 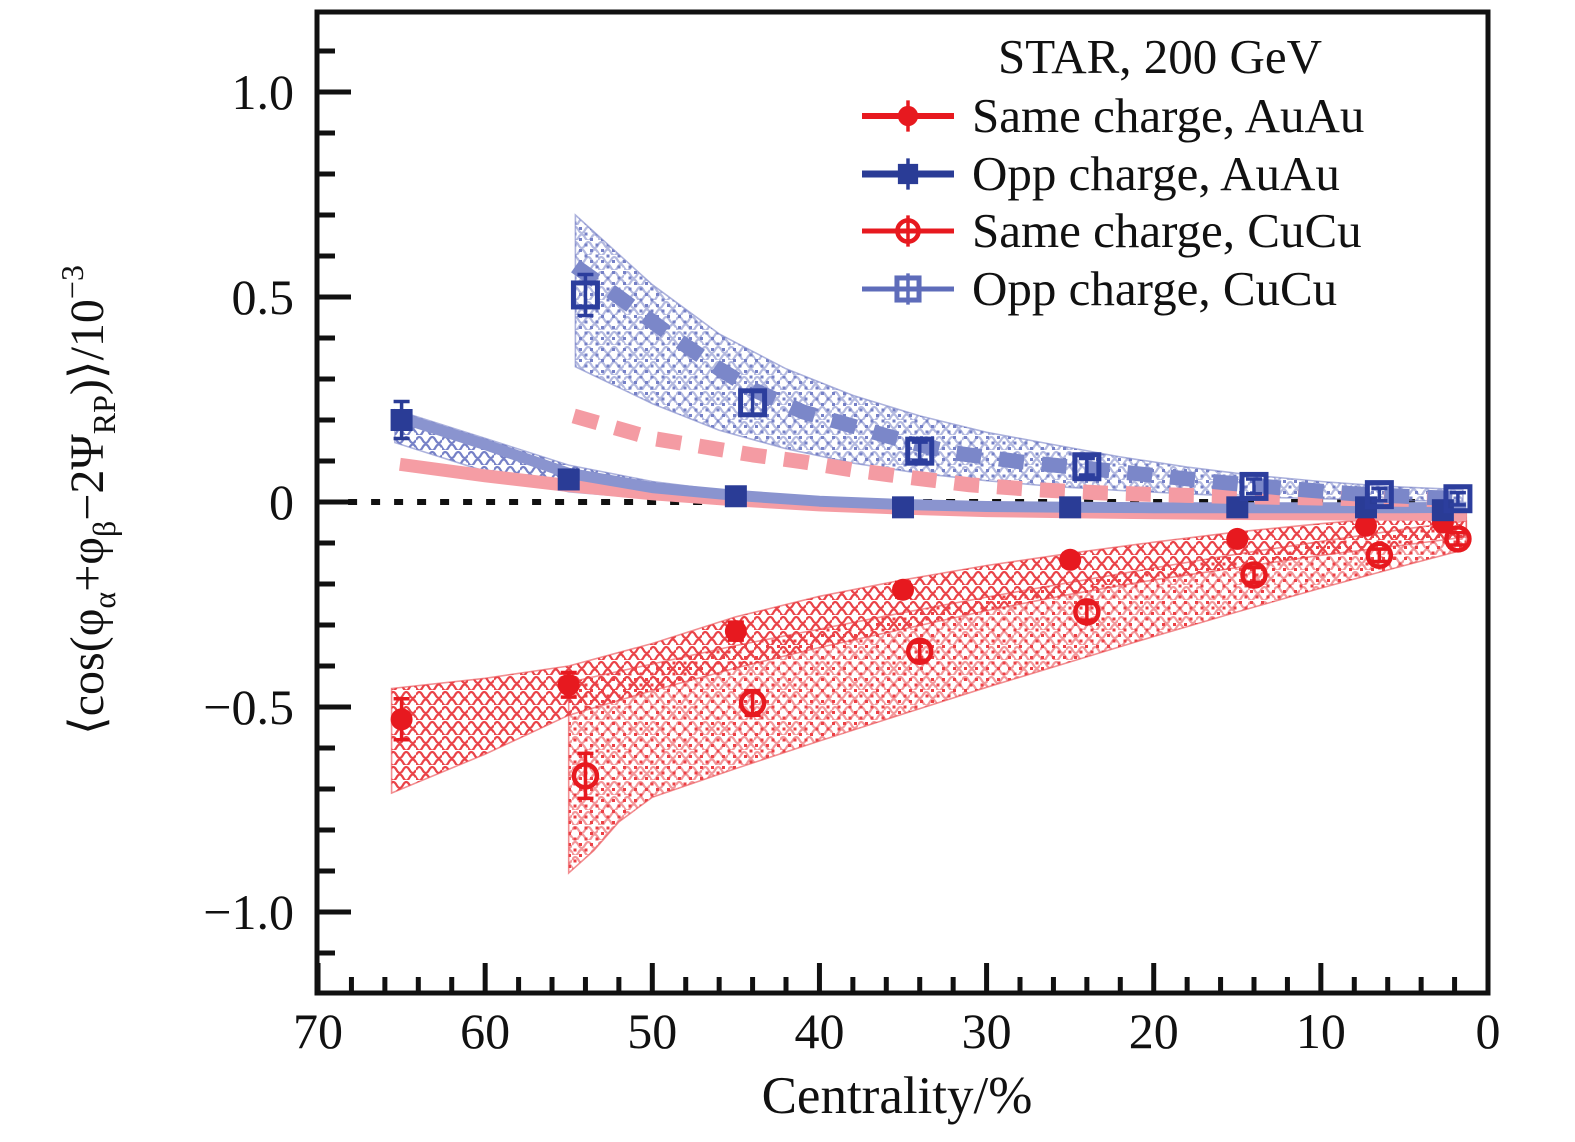 I want to click on x-tick-label: 60, so click(x=485, y=1031).